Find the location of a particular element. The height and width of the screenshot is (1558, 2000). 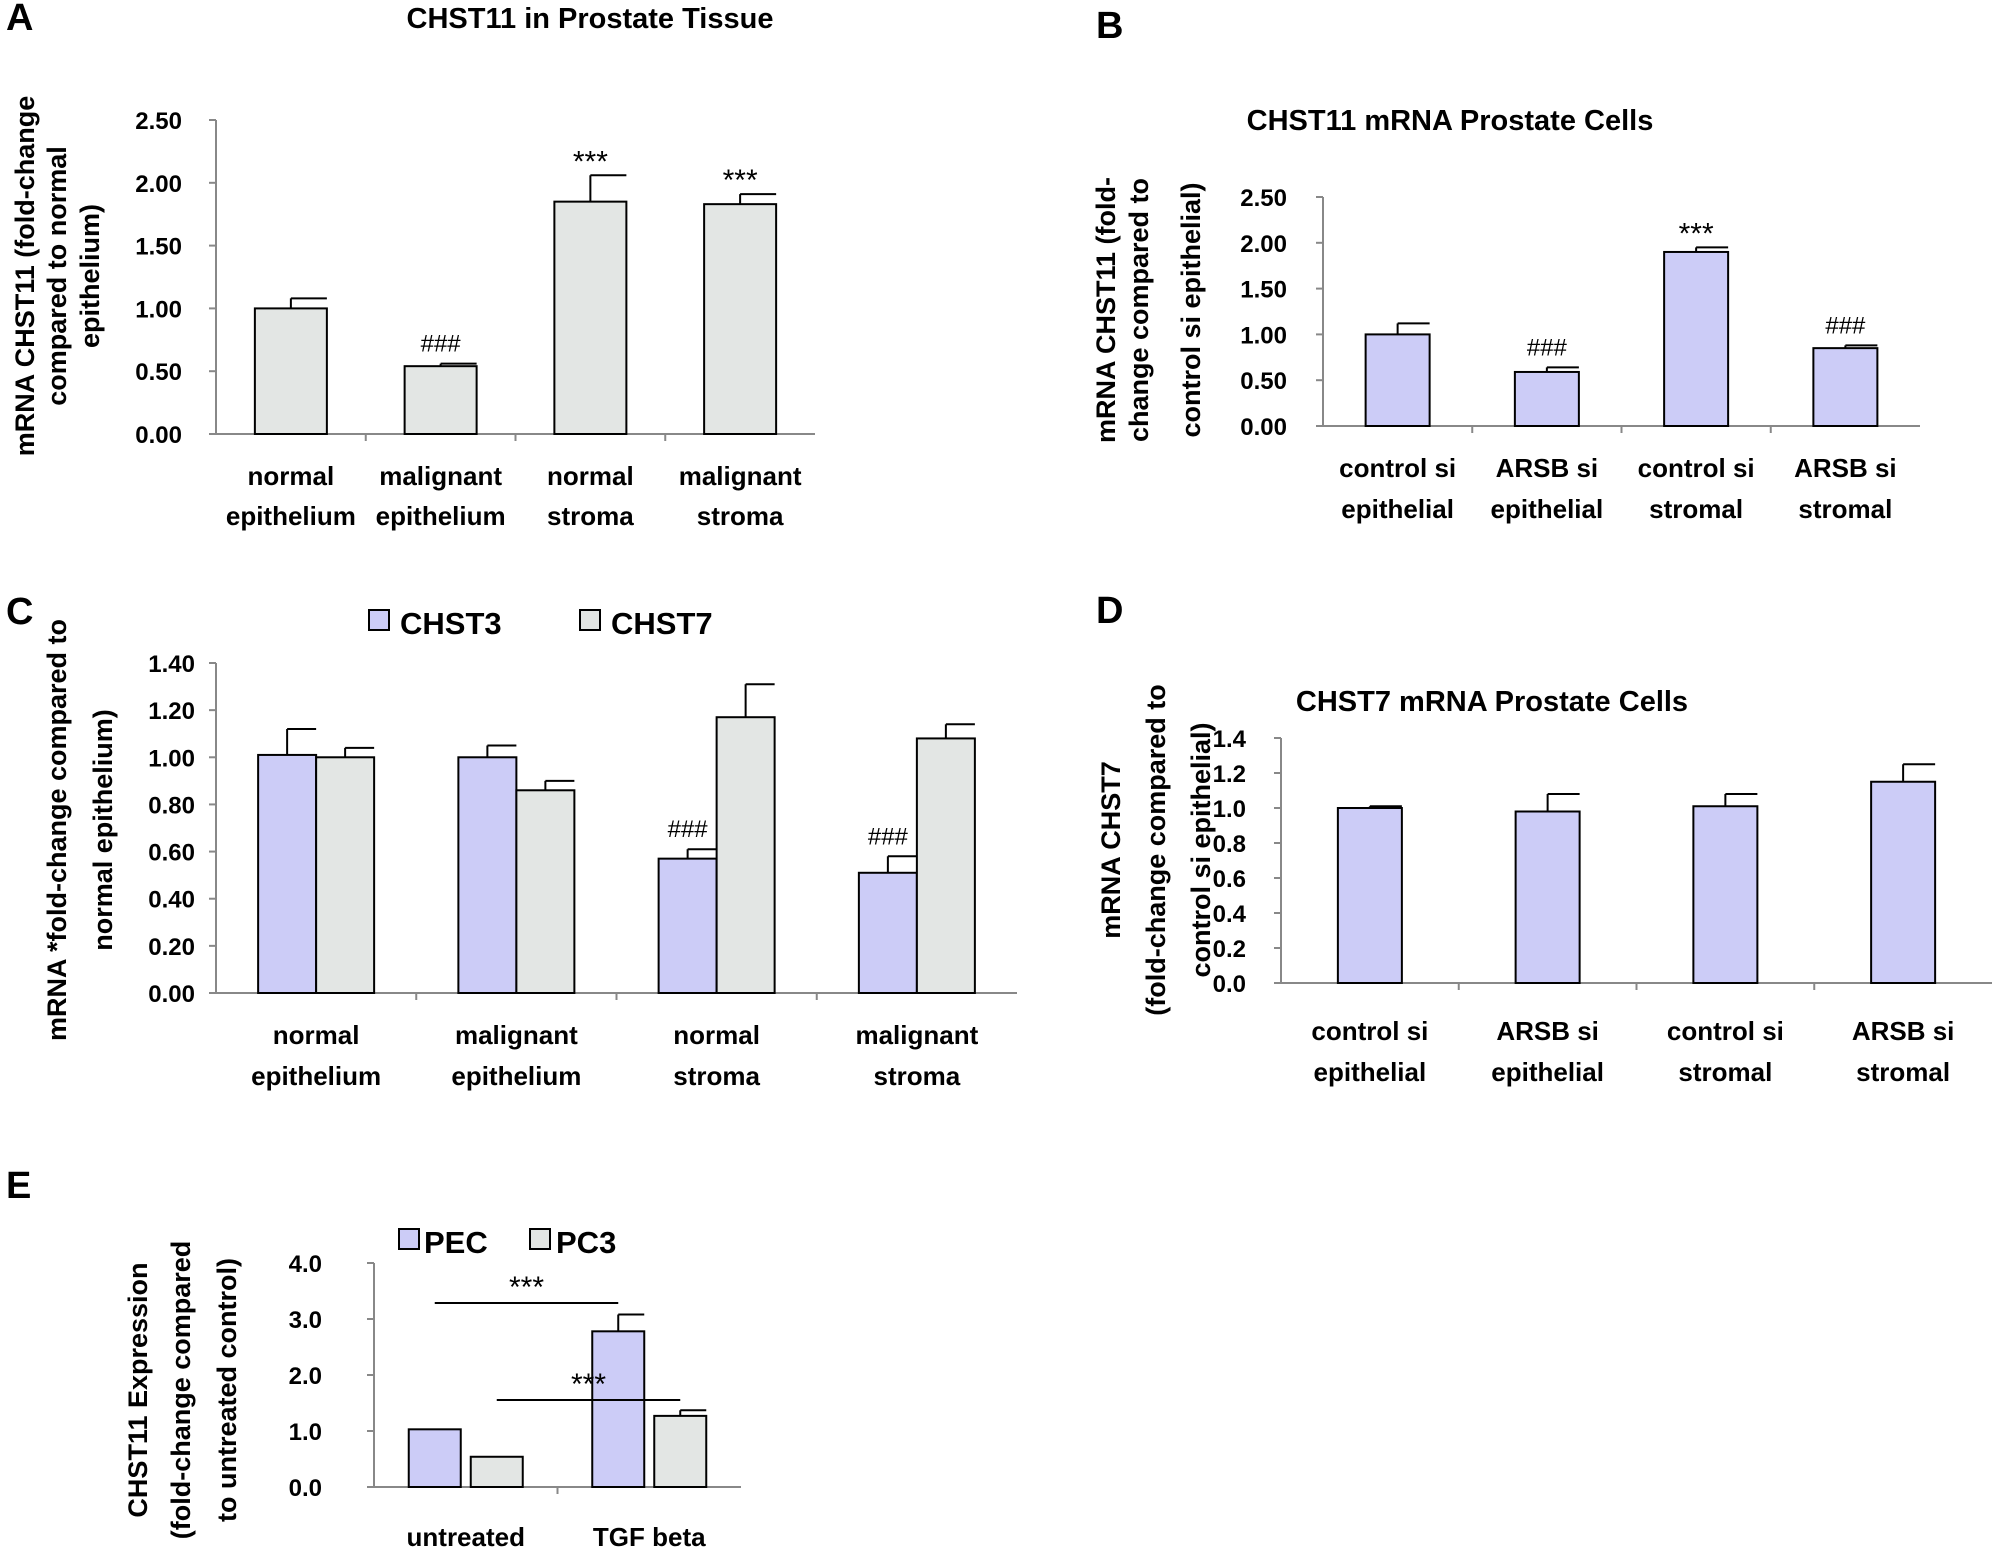

x-tick-label: TGF beta is located at coordinates (649, 1537).